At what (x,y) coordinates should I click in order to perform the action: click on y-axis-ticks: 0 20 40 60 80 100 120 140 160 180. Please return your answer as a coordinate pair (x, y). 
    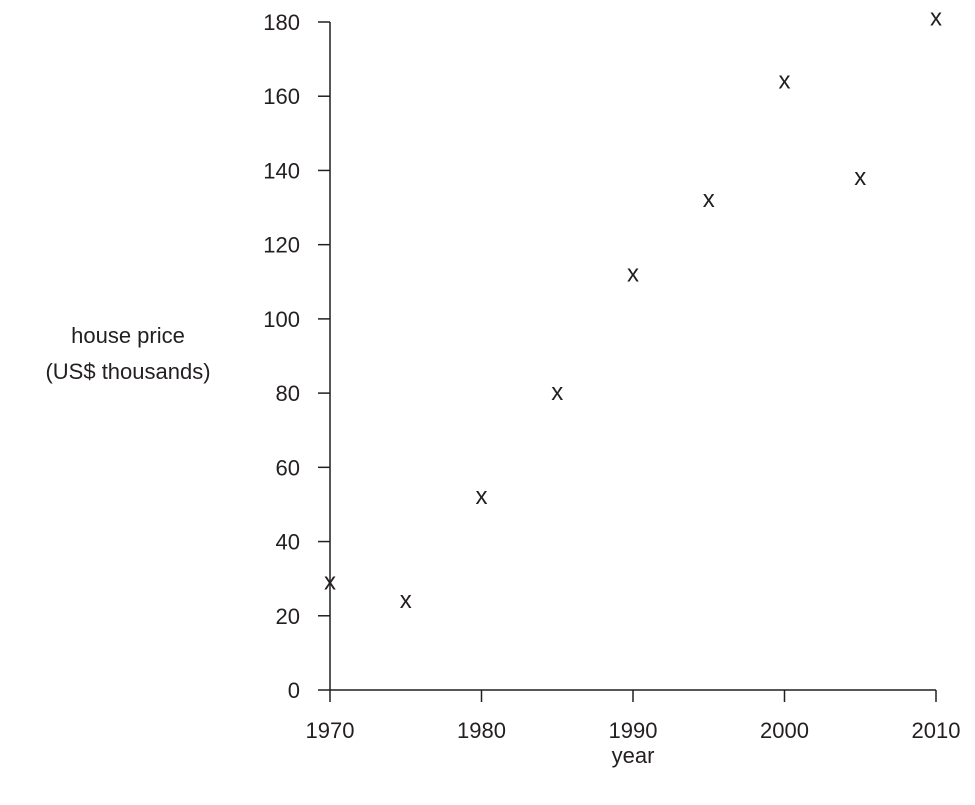
    Looking at the image, I should click on (296, 356).